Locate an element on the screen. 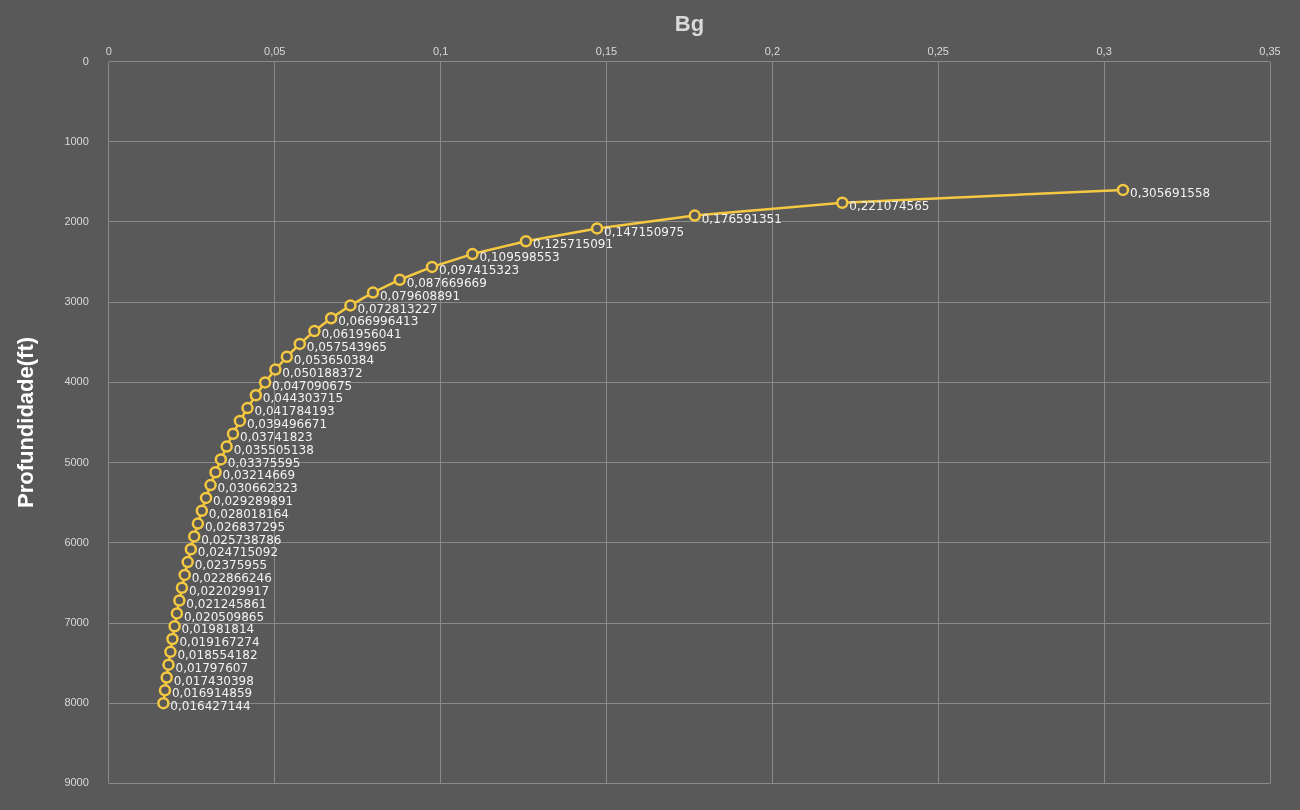 The image size is (1300, 810). annotation: 0,03214669 is located at coordinates (259, 475).